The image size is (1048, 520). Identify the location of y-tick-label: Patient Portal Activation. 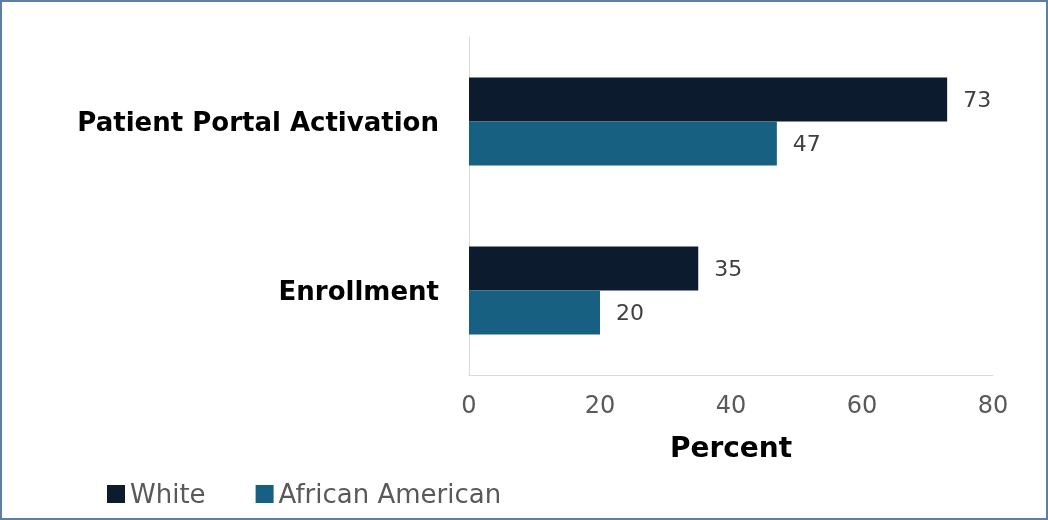
(258, 121).